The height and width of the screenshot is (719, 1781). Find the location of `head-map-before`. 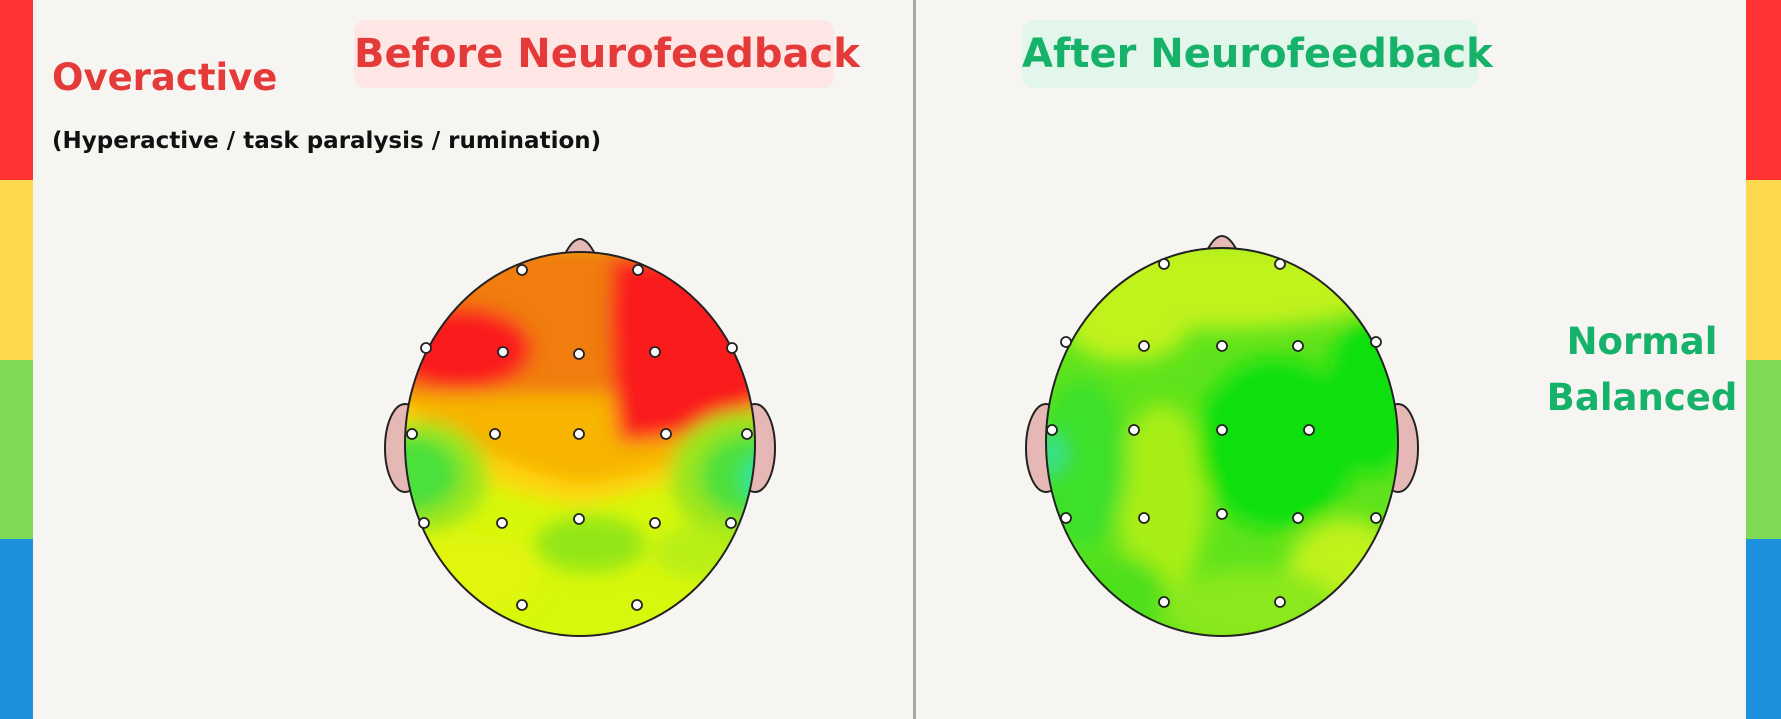

head-map-before is located at coordinates (580, 437).